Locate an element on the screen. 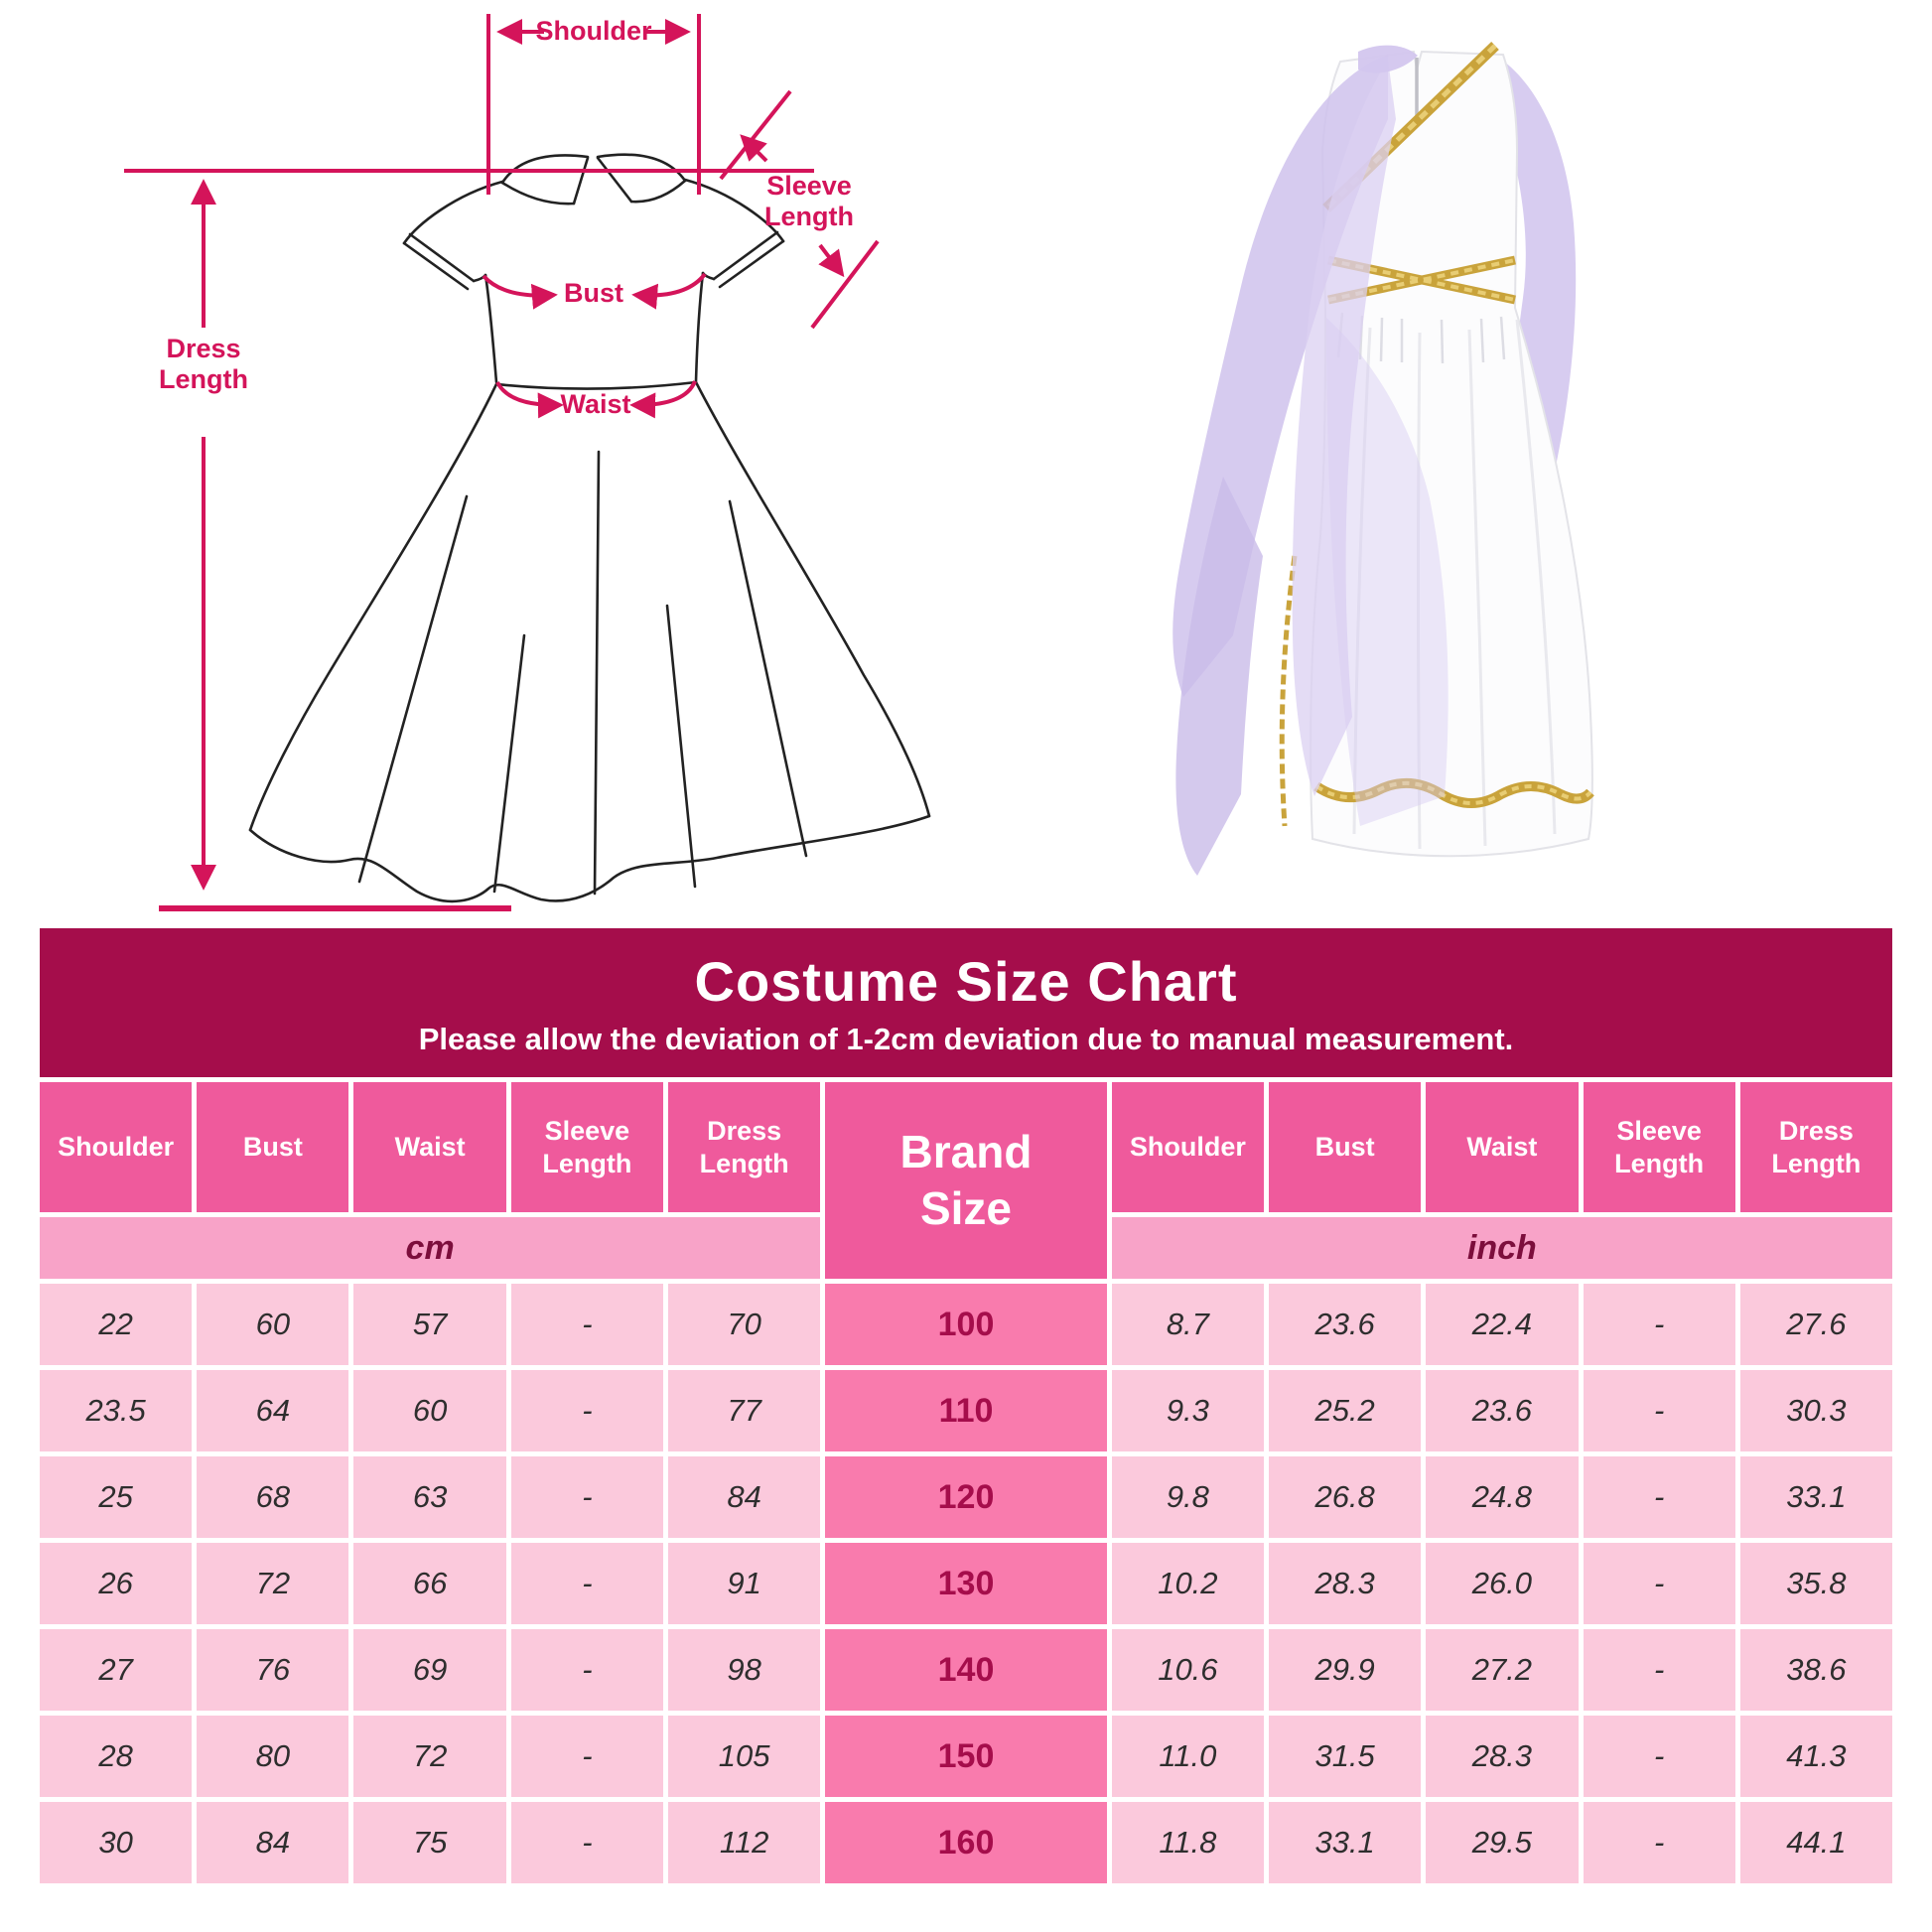 Image resolution: width=1932 pixels, height=1932 pixels. shoulder-tulle-knot is located at coordinates (1388, 59).